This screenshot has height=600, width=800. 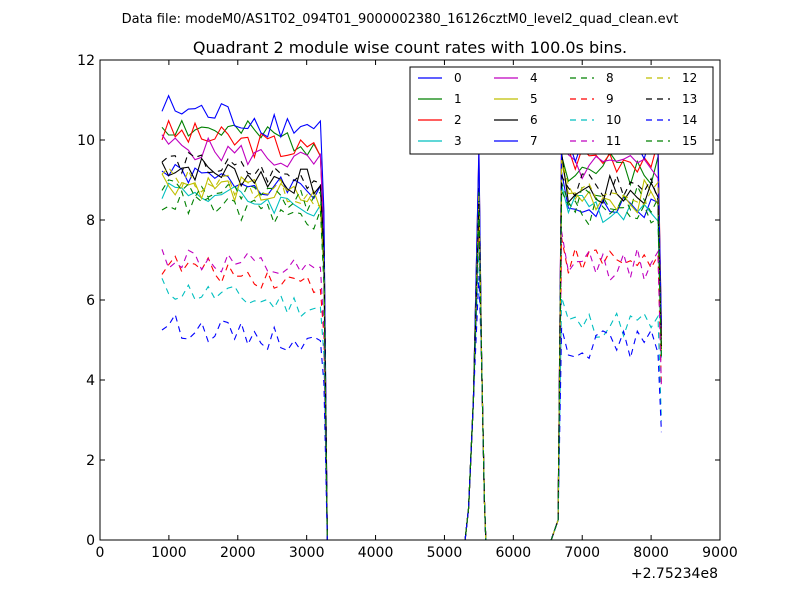 I want to click on legend-label-14: 14, so click(x=689, y=120).